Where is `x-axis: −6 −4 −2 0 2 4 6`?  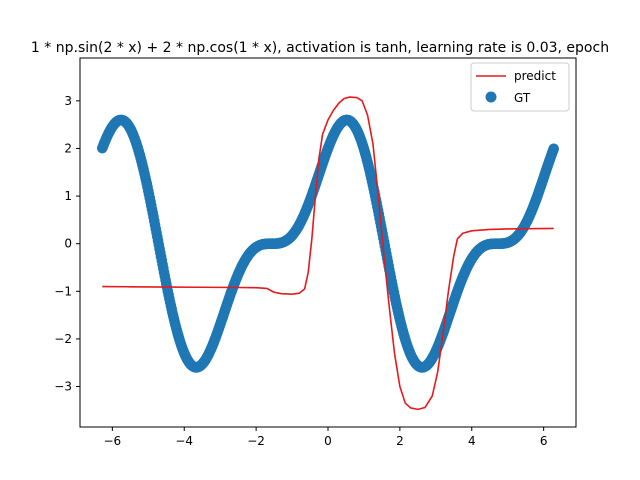
x-axis: −6 −4 −2 0 2 4 6 is located at coordinates (325, 437).